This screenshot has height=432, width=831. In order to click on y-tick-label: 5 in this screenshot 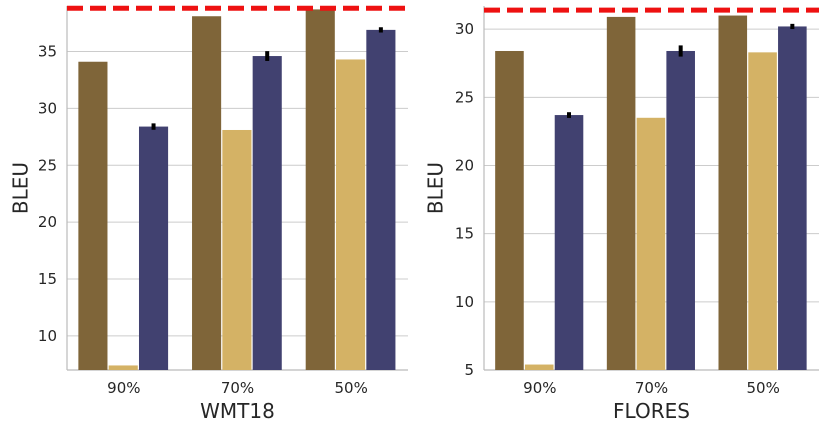, I will do `click(469, 370)`.